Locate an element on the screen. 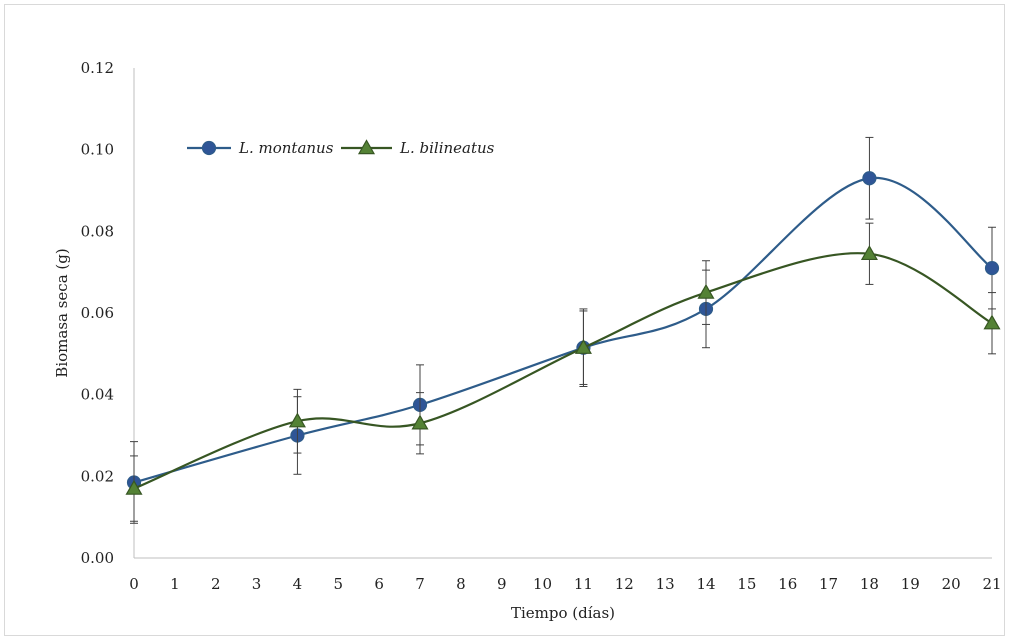  x-tick-label: 4 is located at coordinates (298, 584).